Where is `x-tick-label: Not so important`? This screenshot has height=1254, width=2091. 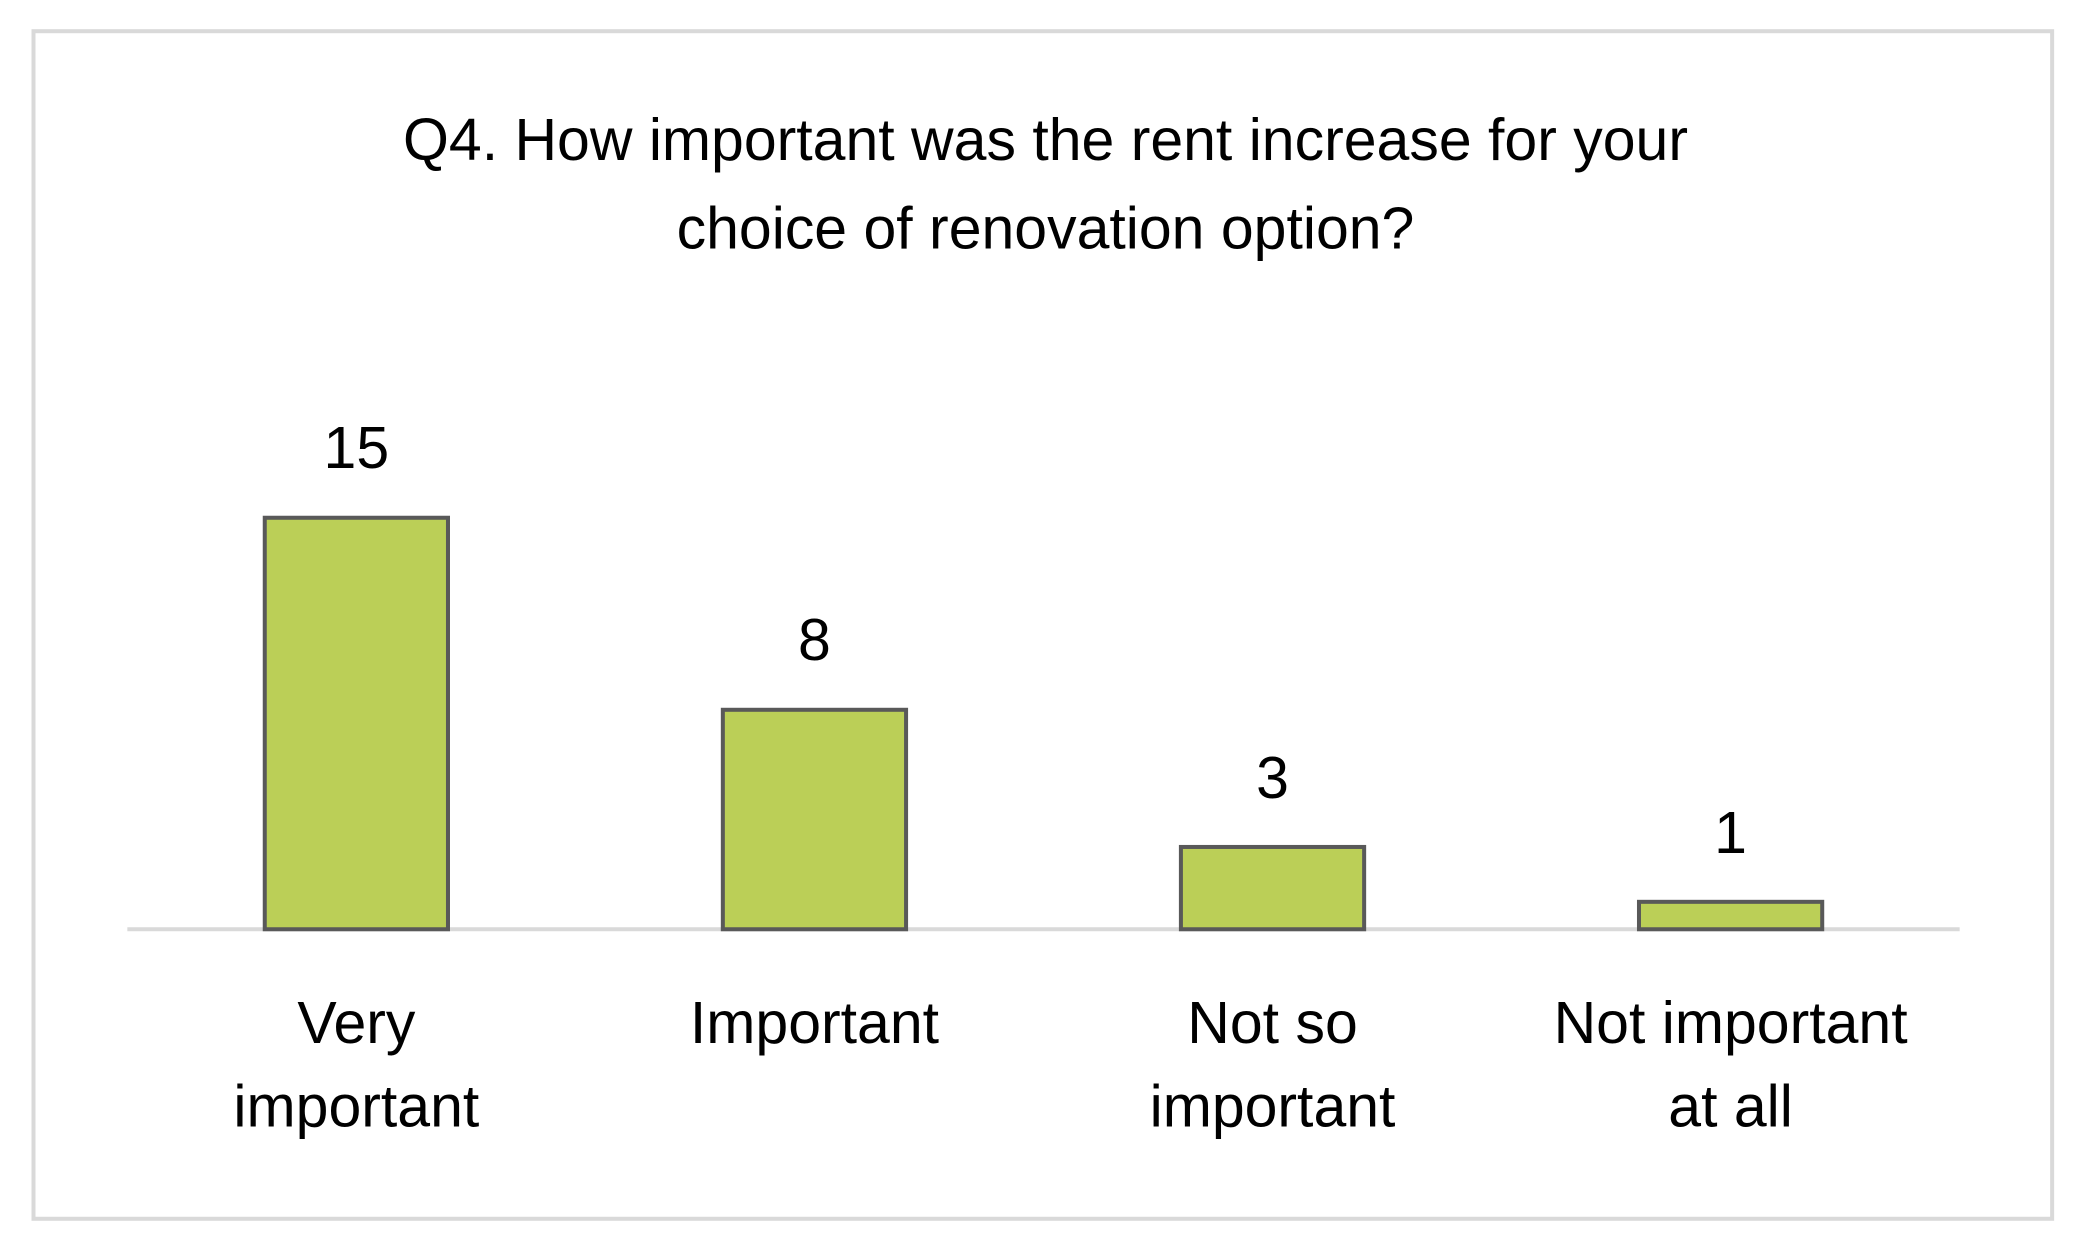
x-tick-label: Not so important is located at coordinates (1272, 1065).